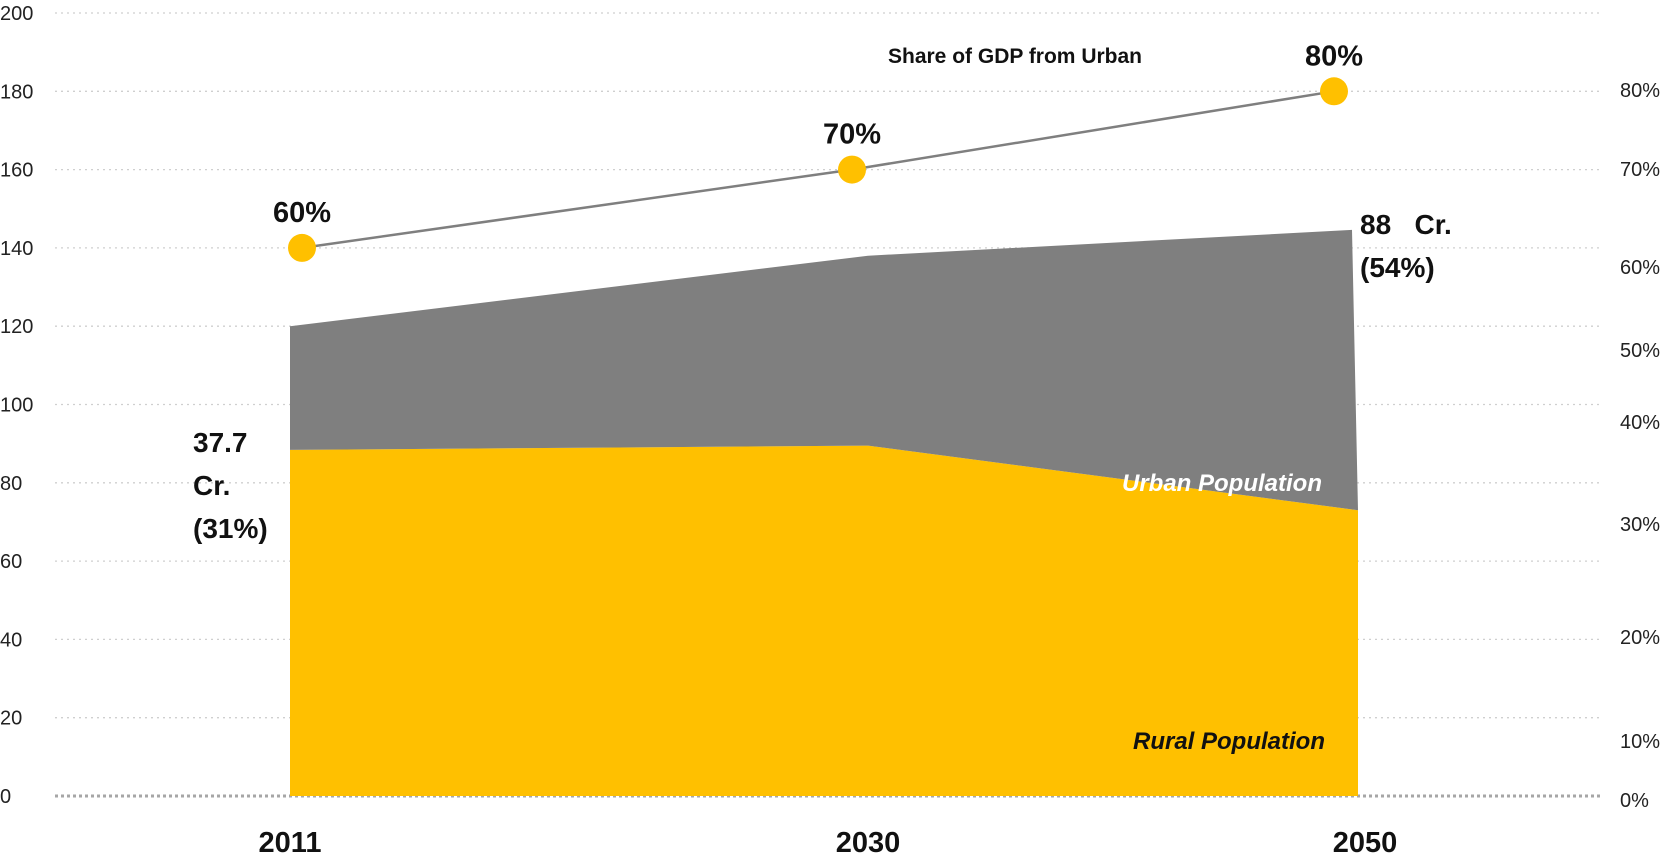 This screenshot has height=861, width=1671. What do you see at coordinates (230, 528) in the screenshot?
I see `start-annotation-share: (31%)` at bounding box center [230, 528].